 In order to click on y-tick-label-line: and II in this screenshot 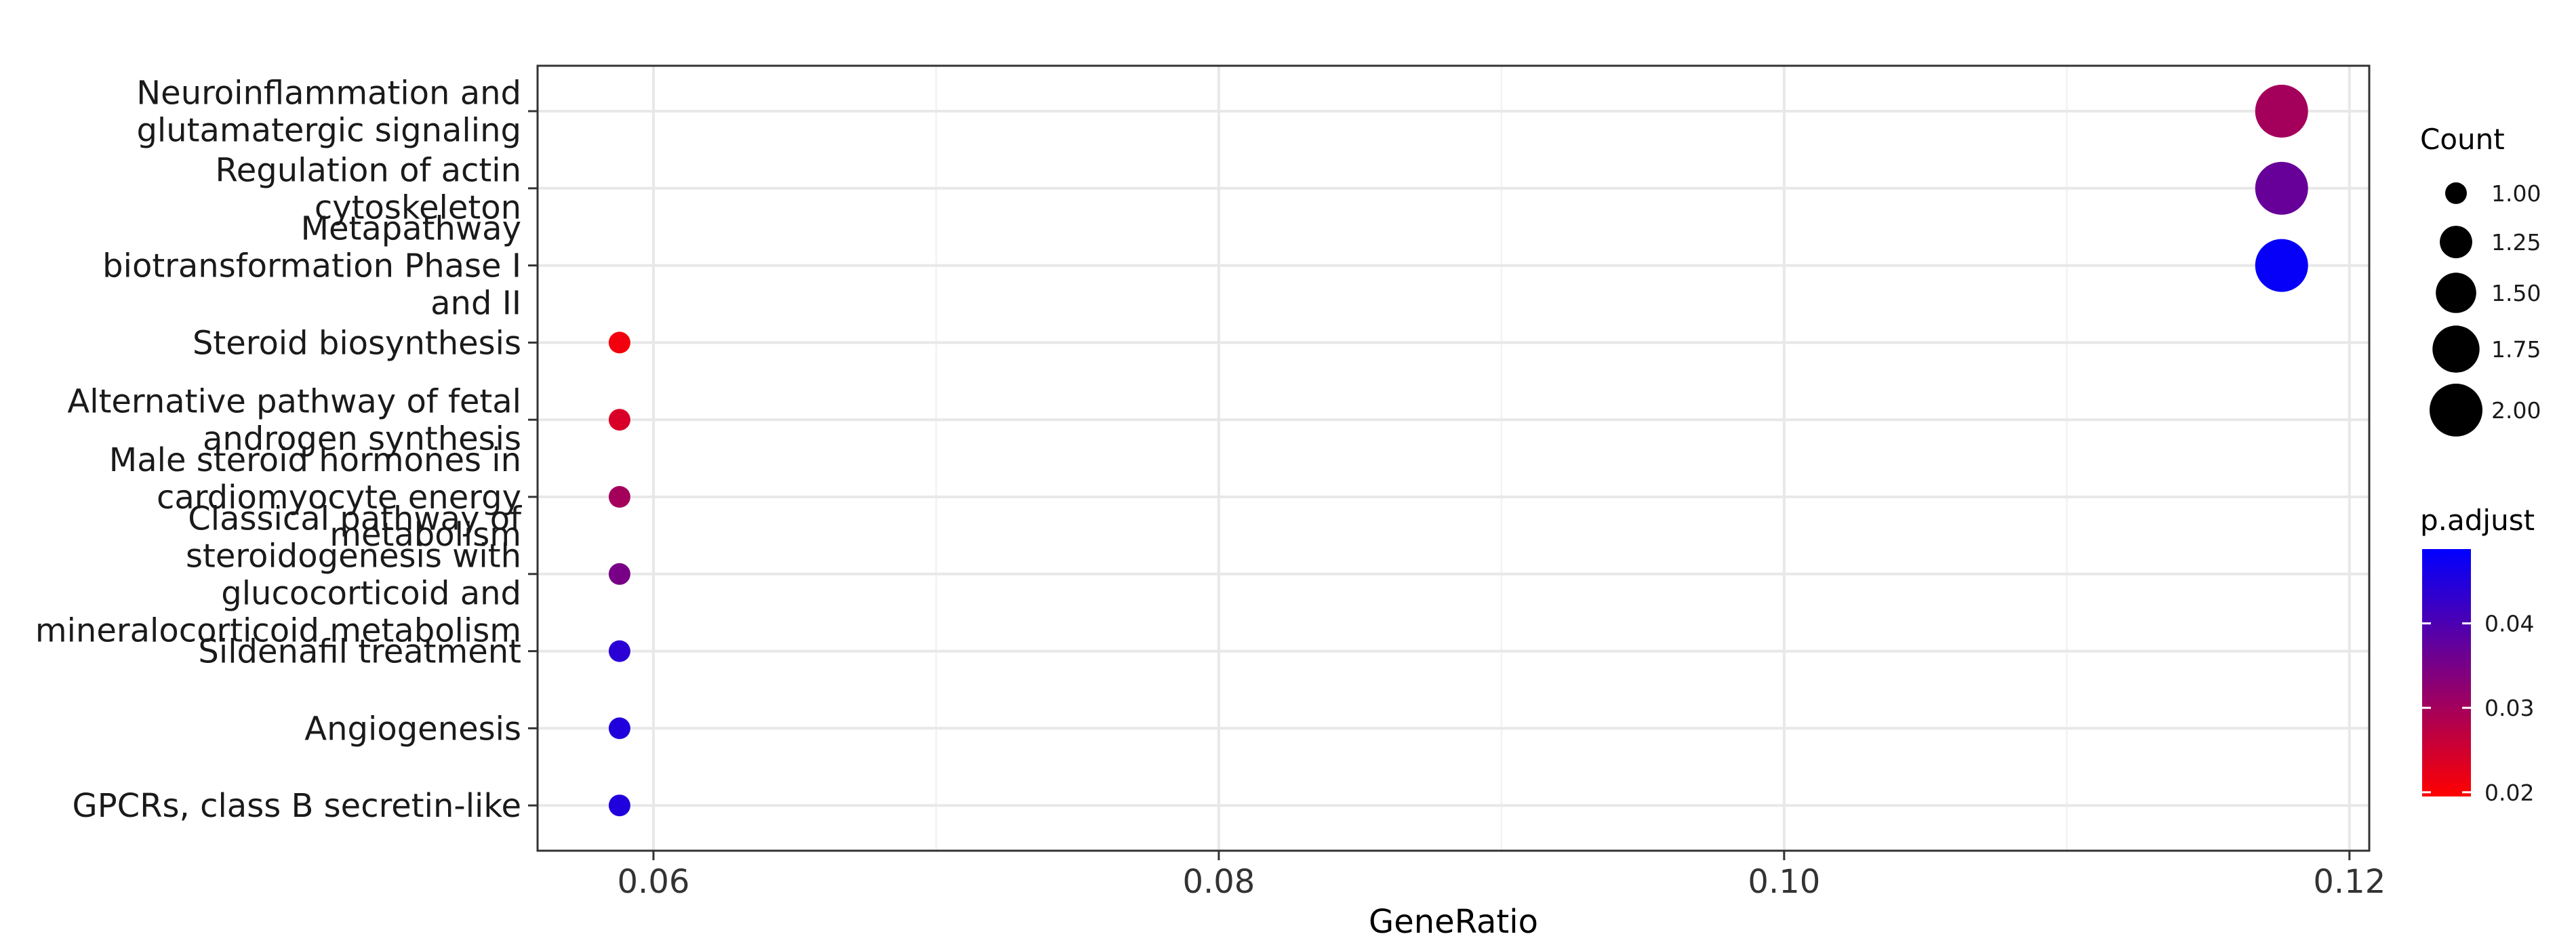, I will do `click(475, 304)`.